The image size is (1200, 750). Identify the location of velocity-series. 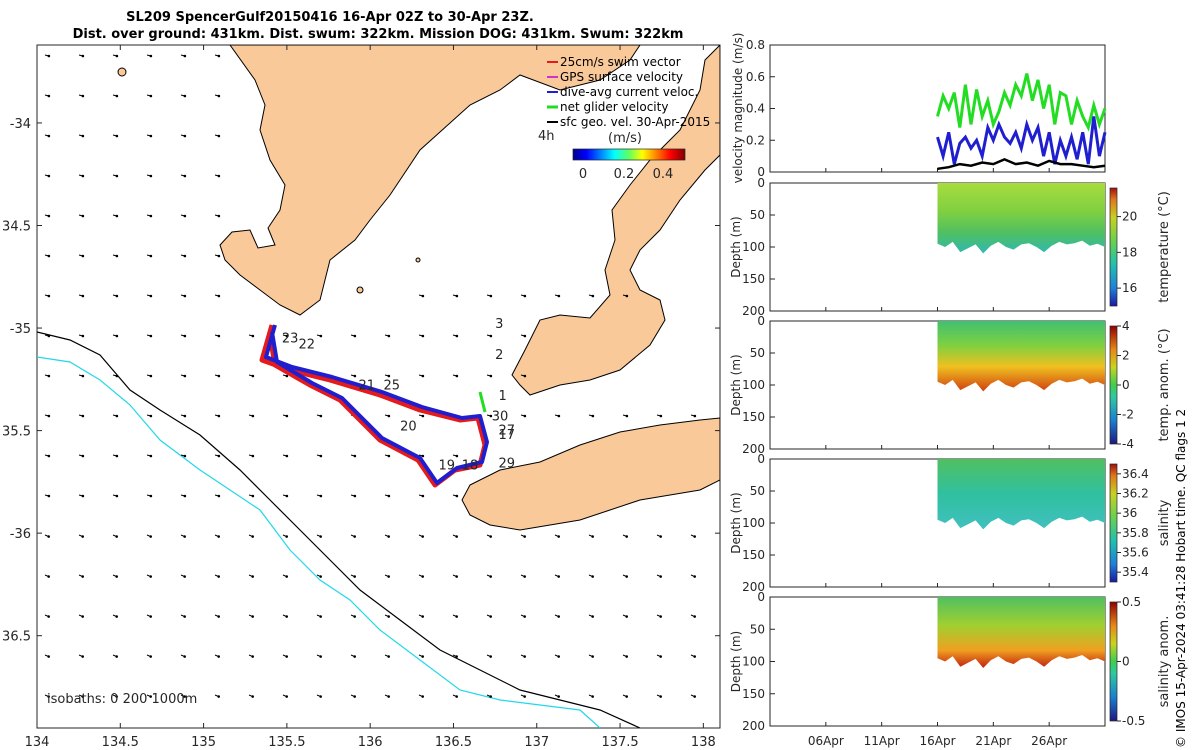
(1021, 122).